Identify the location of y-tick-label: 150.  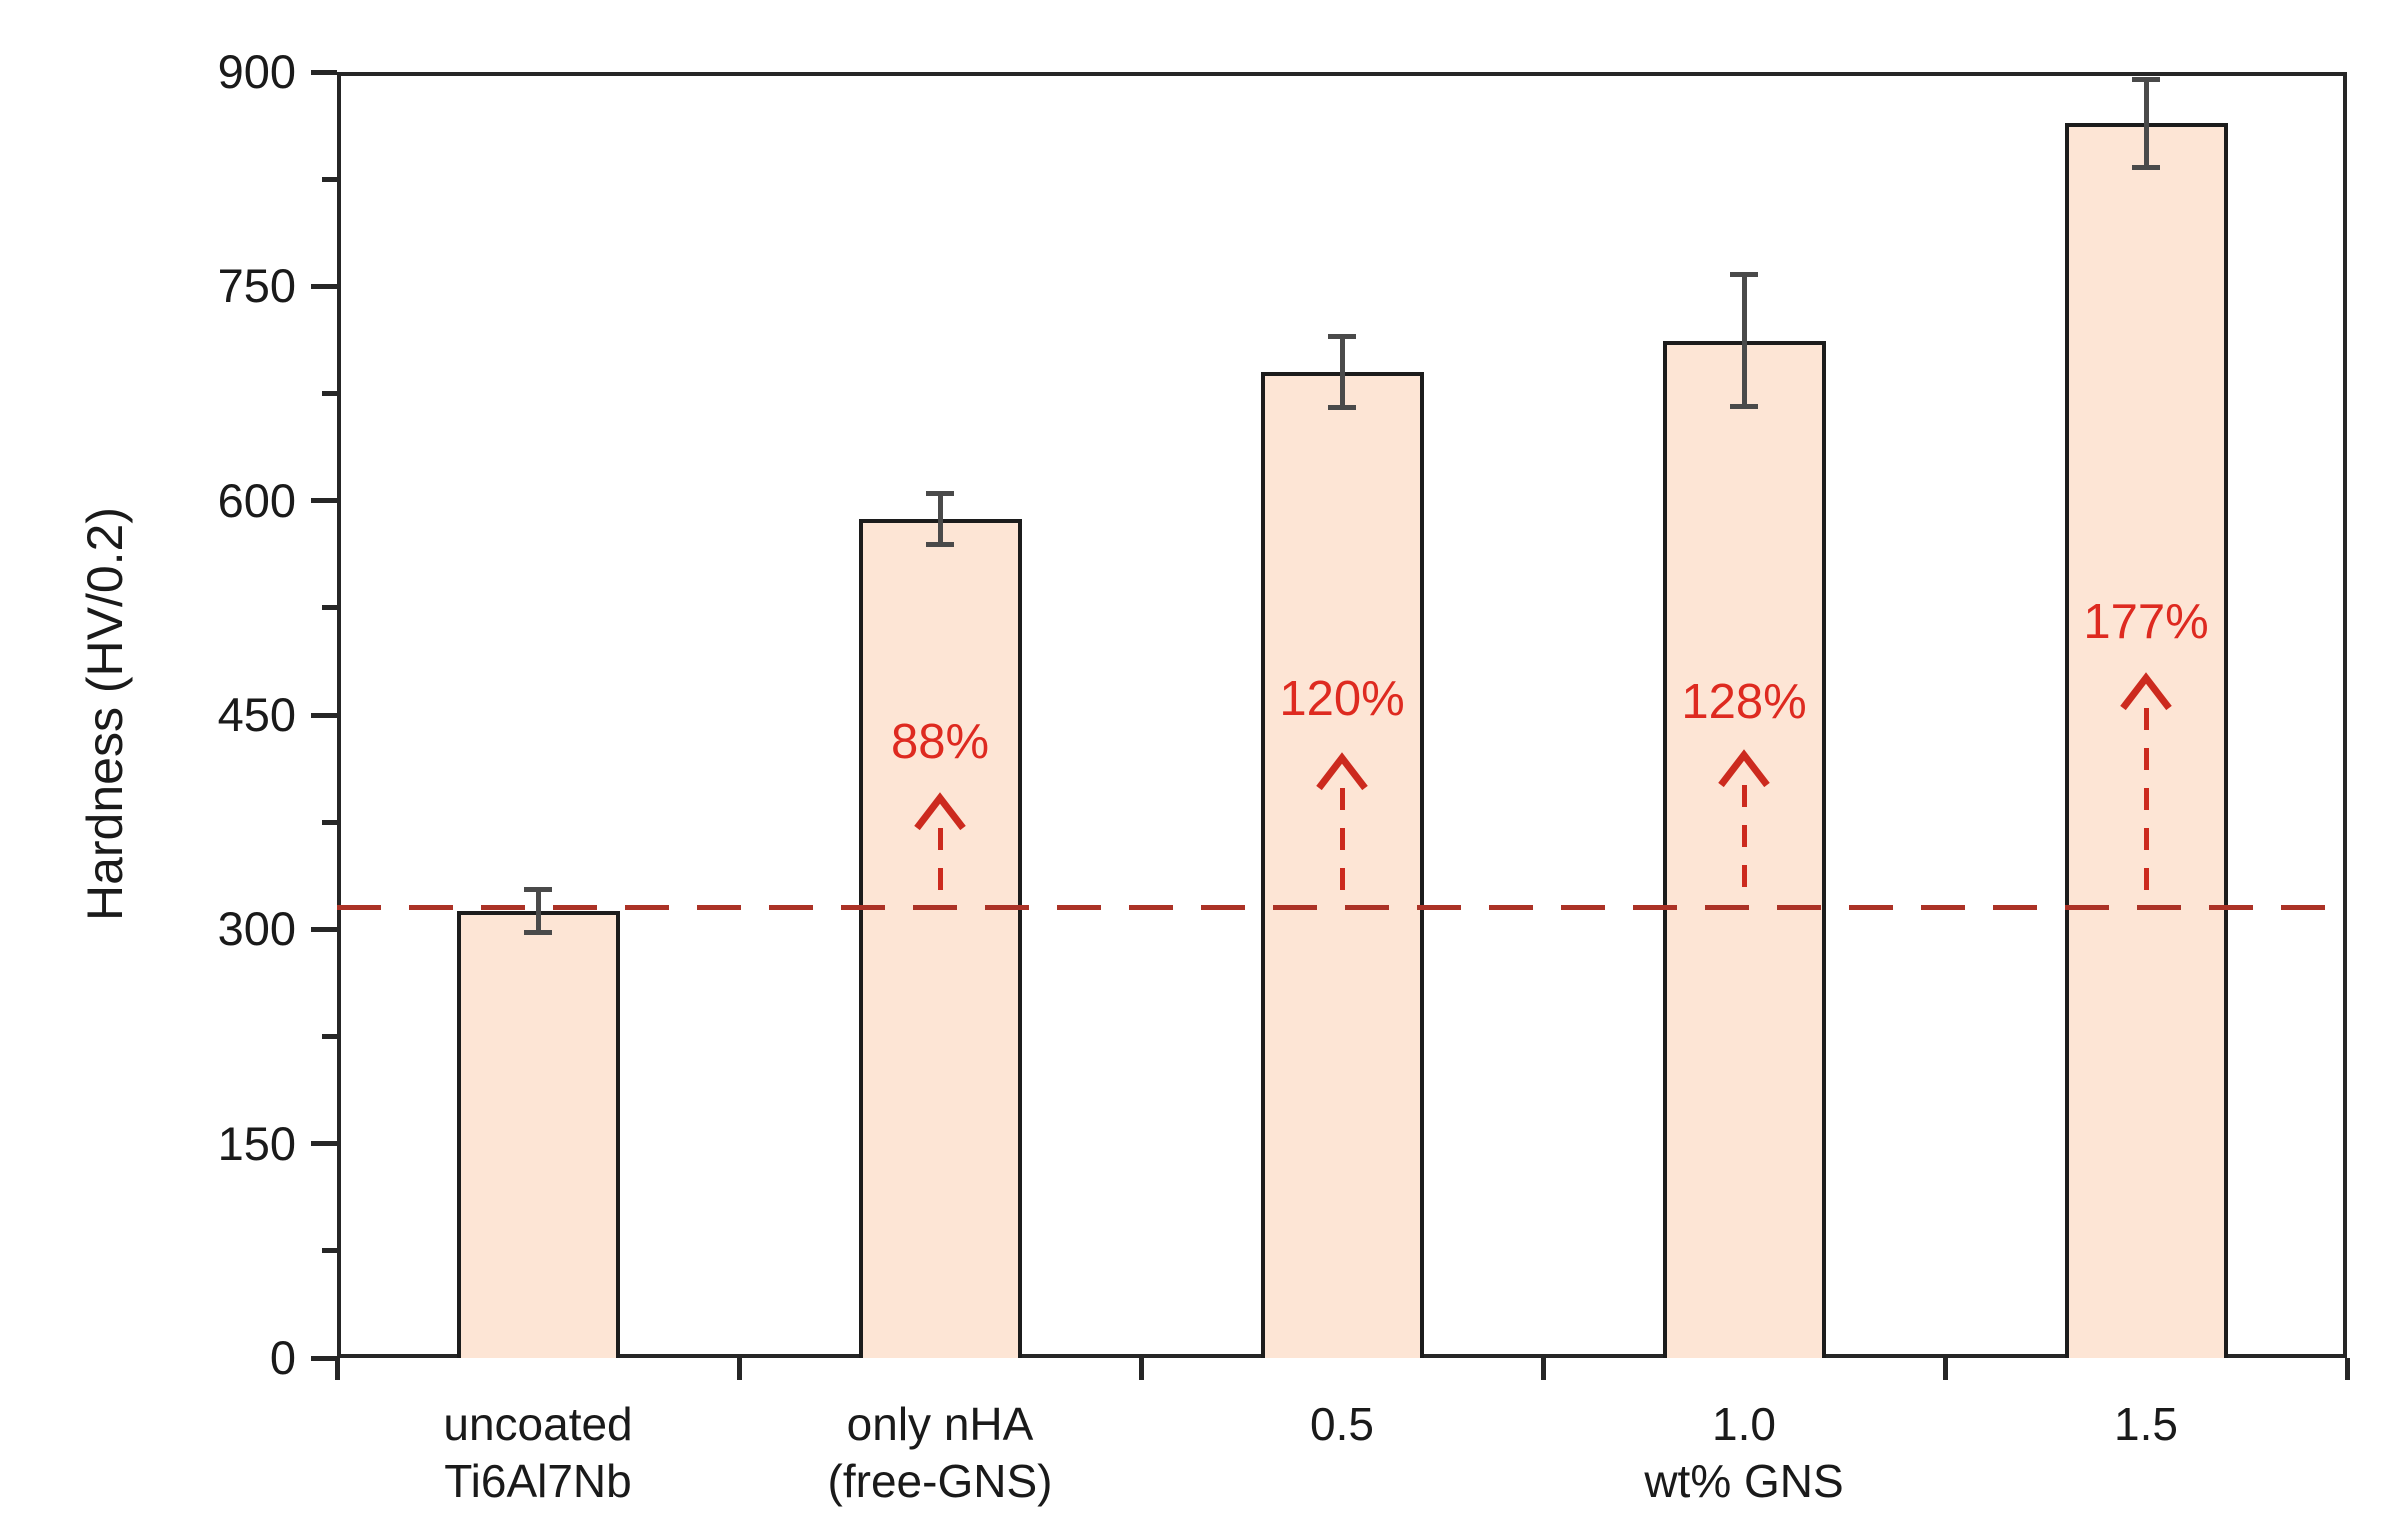
(256, 1143).